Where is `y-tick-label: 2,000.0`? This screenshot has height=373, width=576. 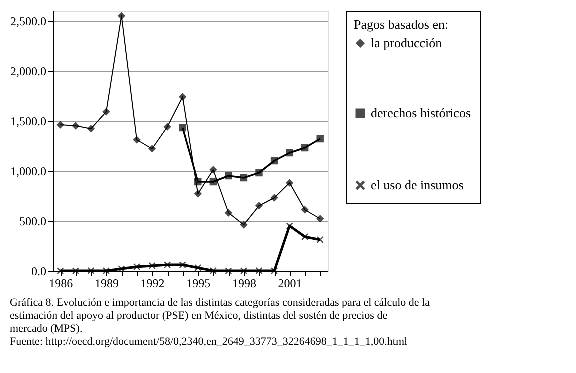 y-tick-label: 2,000.0 is located at coordinates (28, 71).